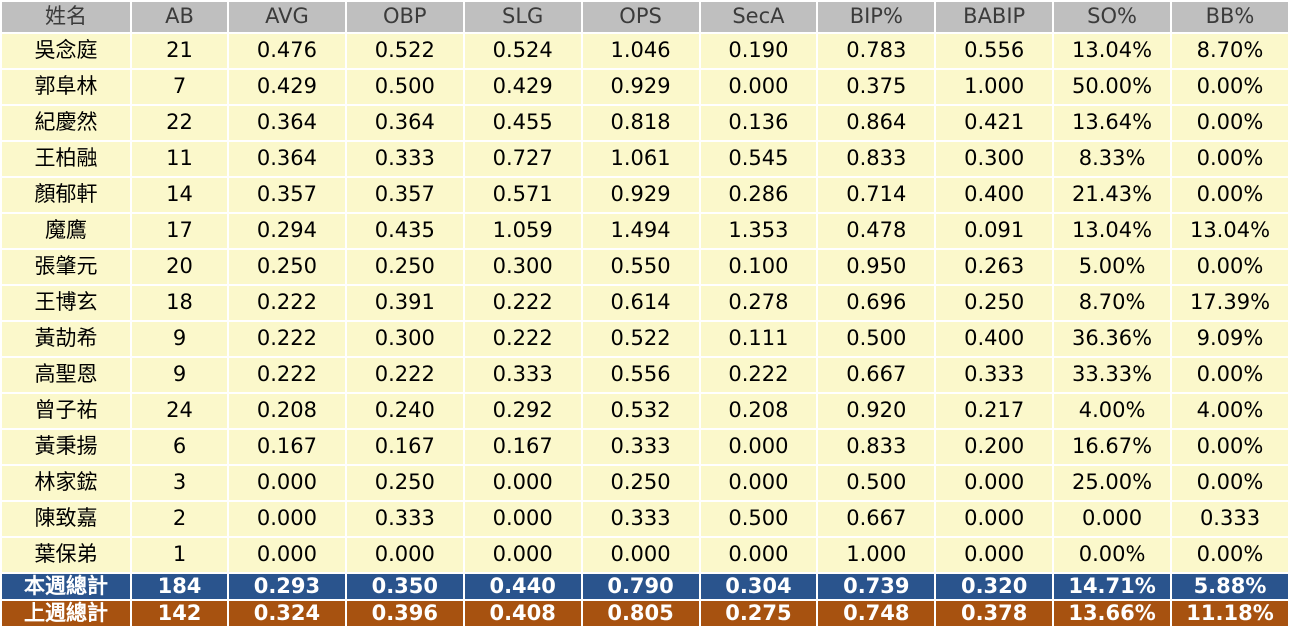 The width and height of the screenshot is (1296, 631). I want to click on stat-cell: 50.00%, so click(1112, 86).